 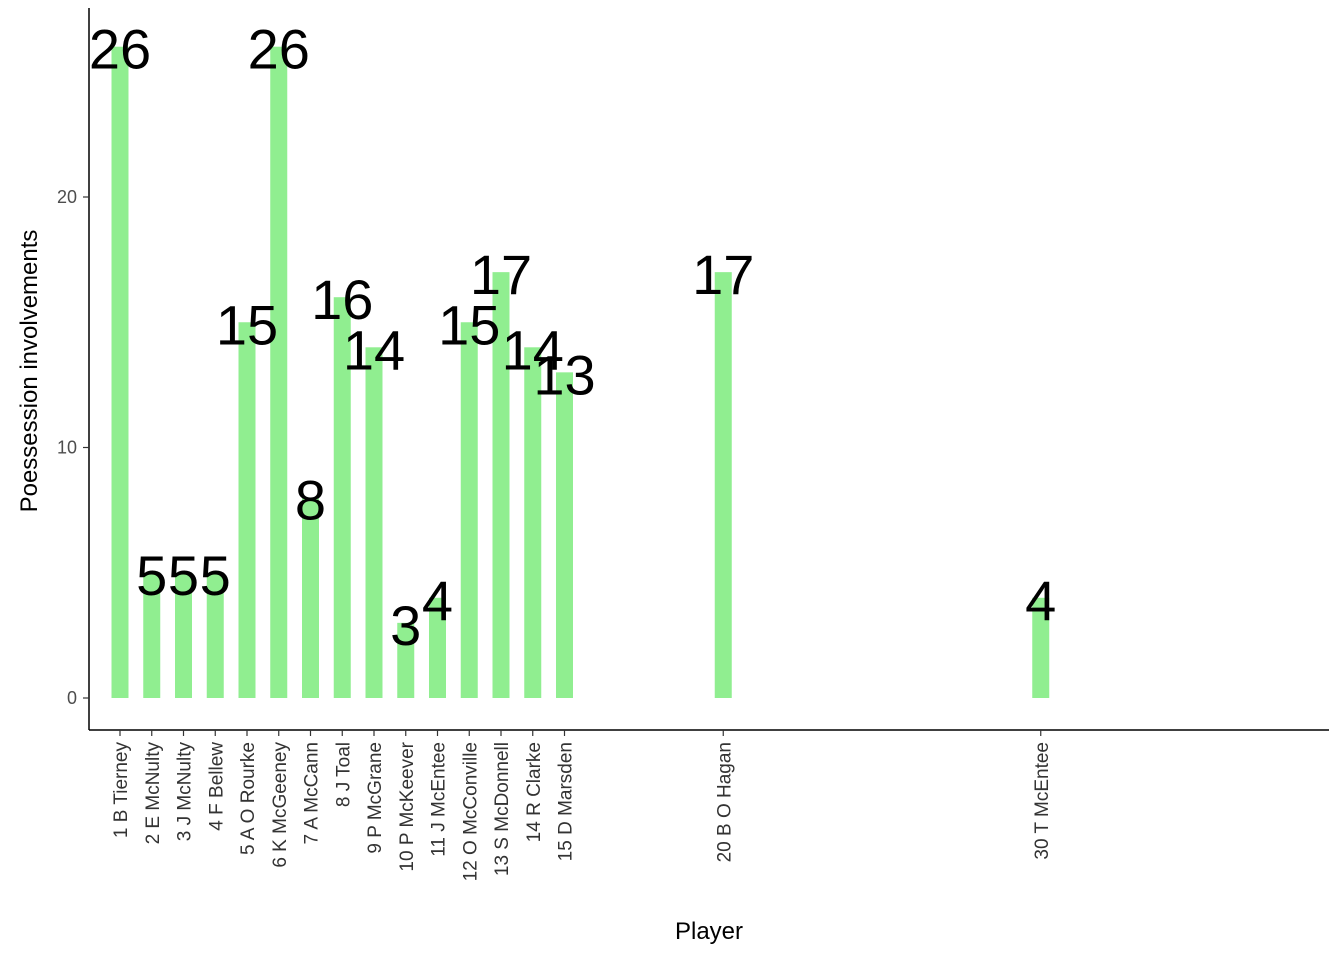 I want to click on x-tick-label: 5 A O Rourke, so click(x=248, y=798).